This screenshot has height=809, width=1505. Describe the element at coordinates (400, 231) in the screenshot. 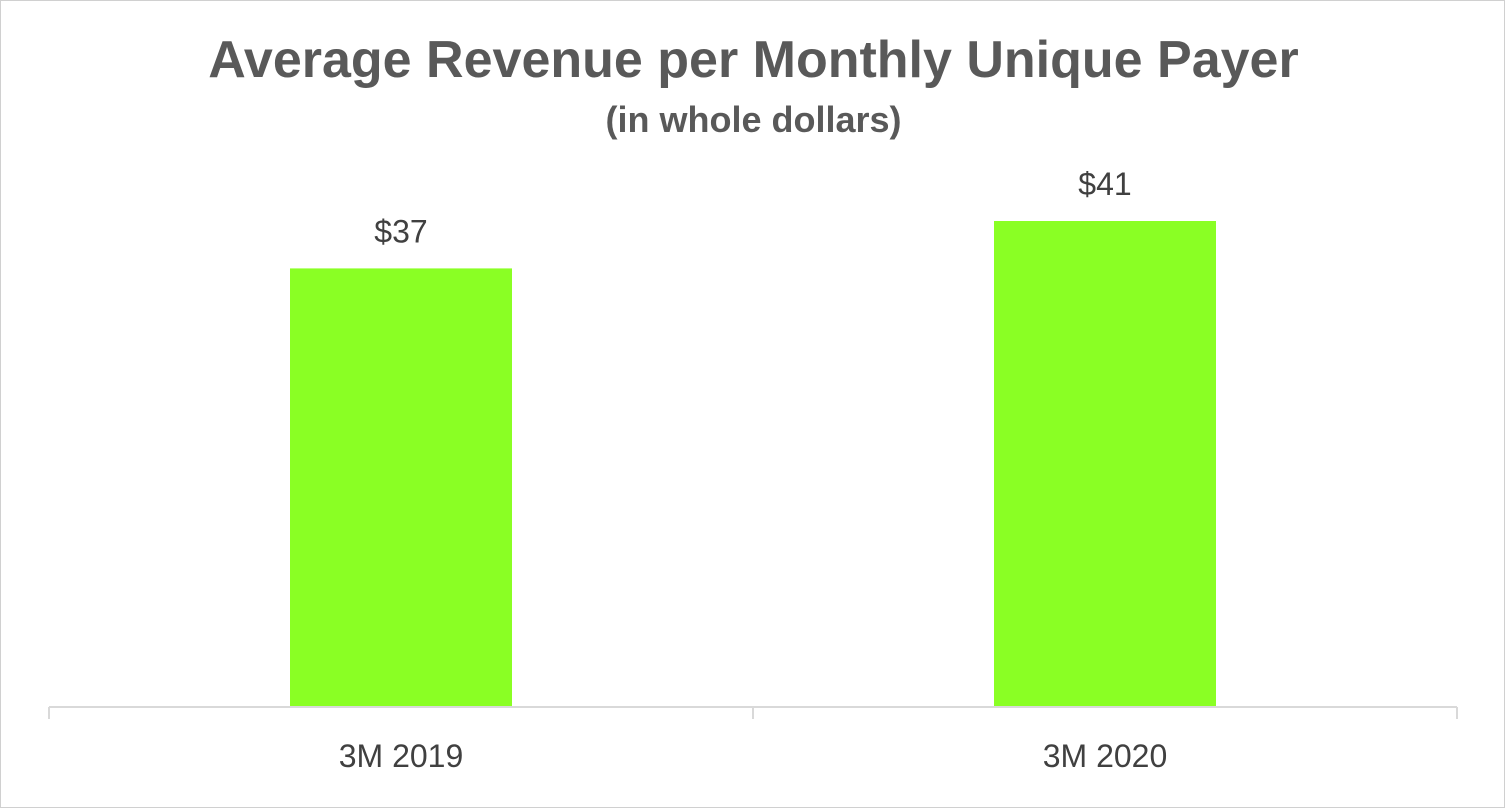

I see `data-label-1: $37` at that location.